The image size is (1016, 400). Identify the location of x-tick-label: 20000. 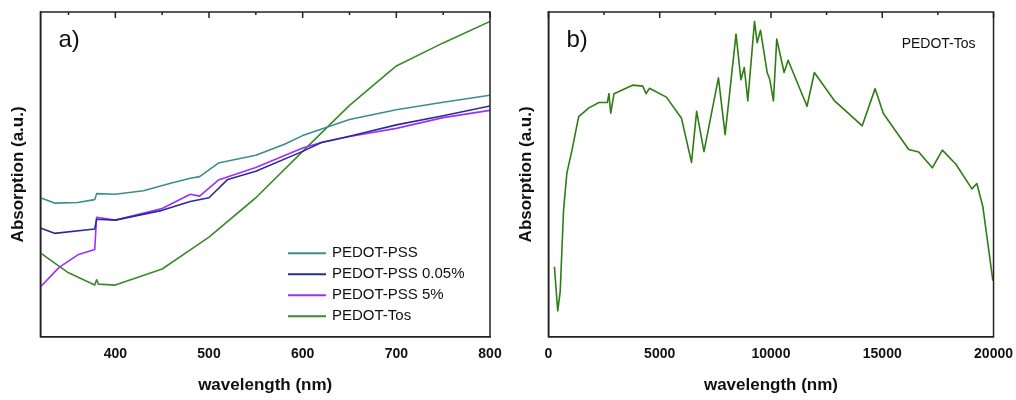
(994, 353).